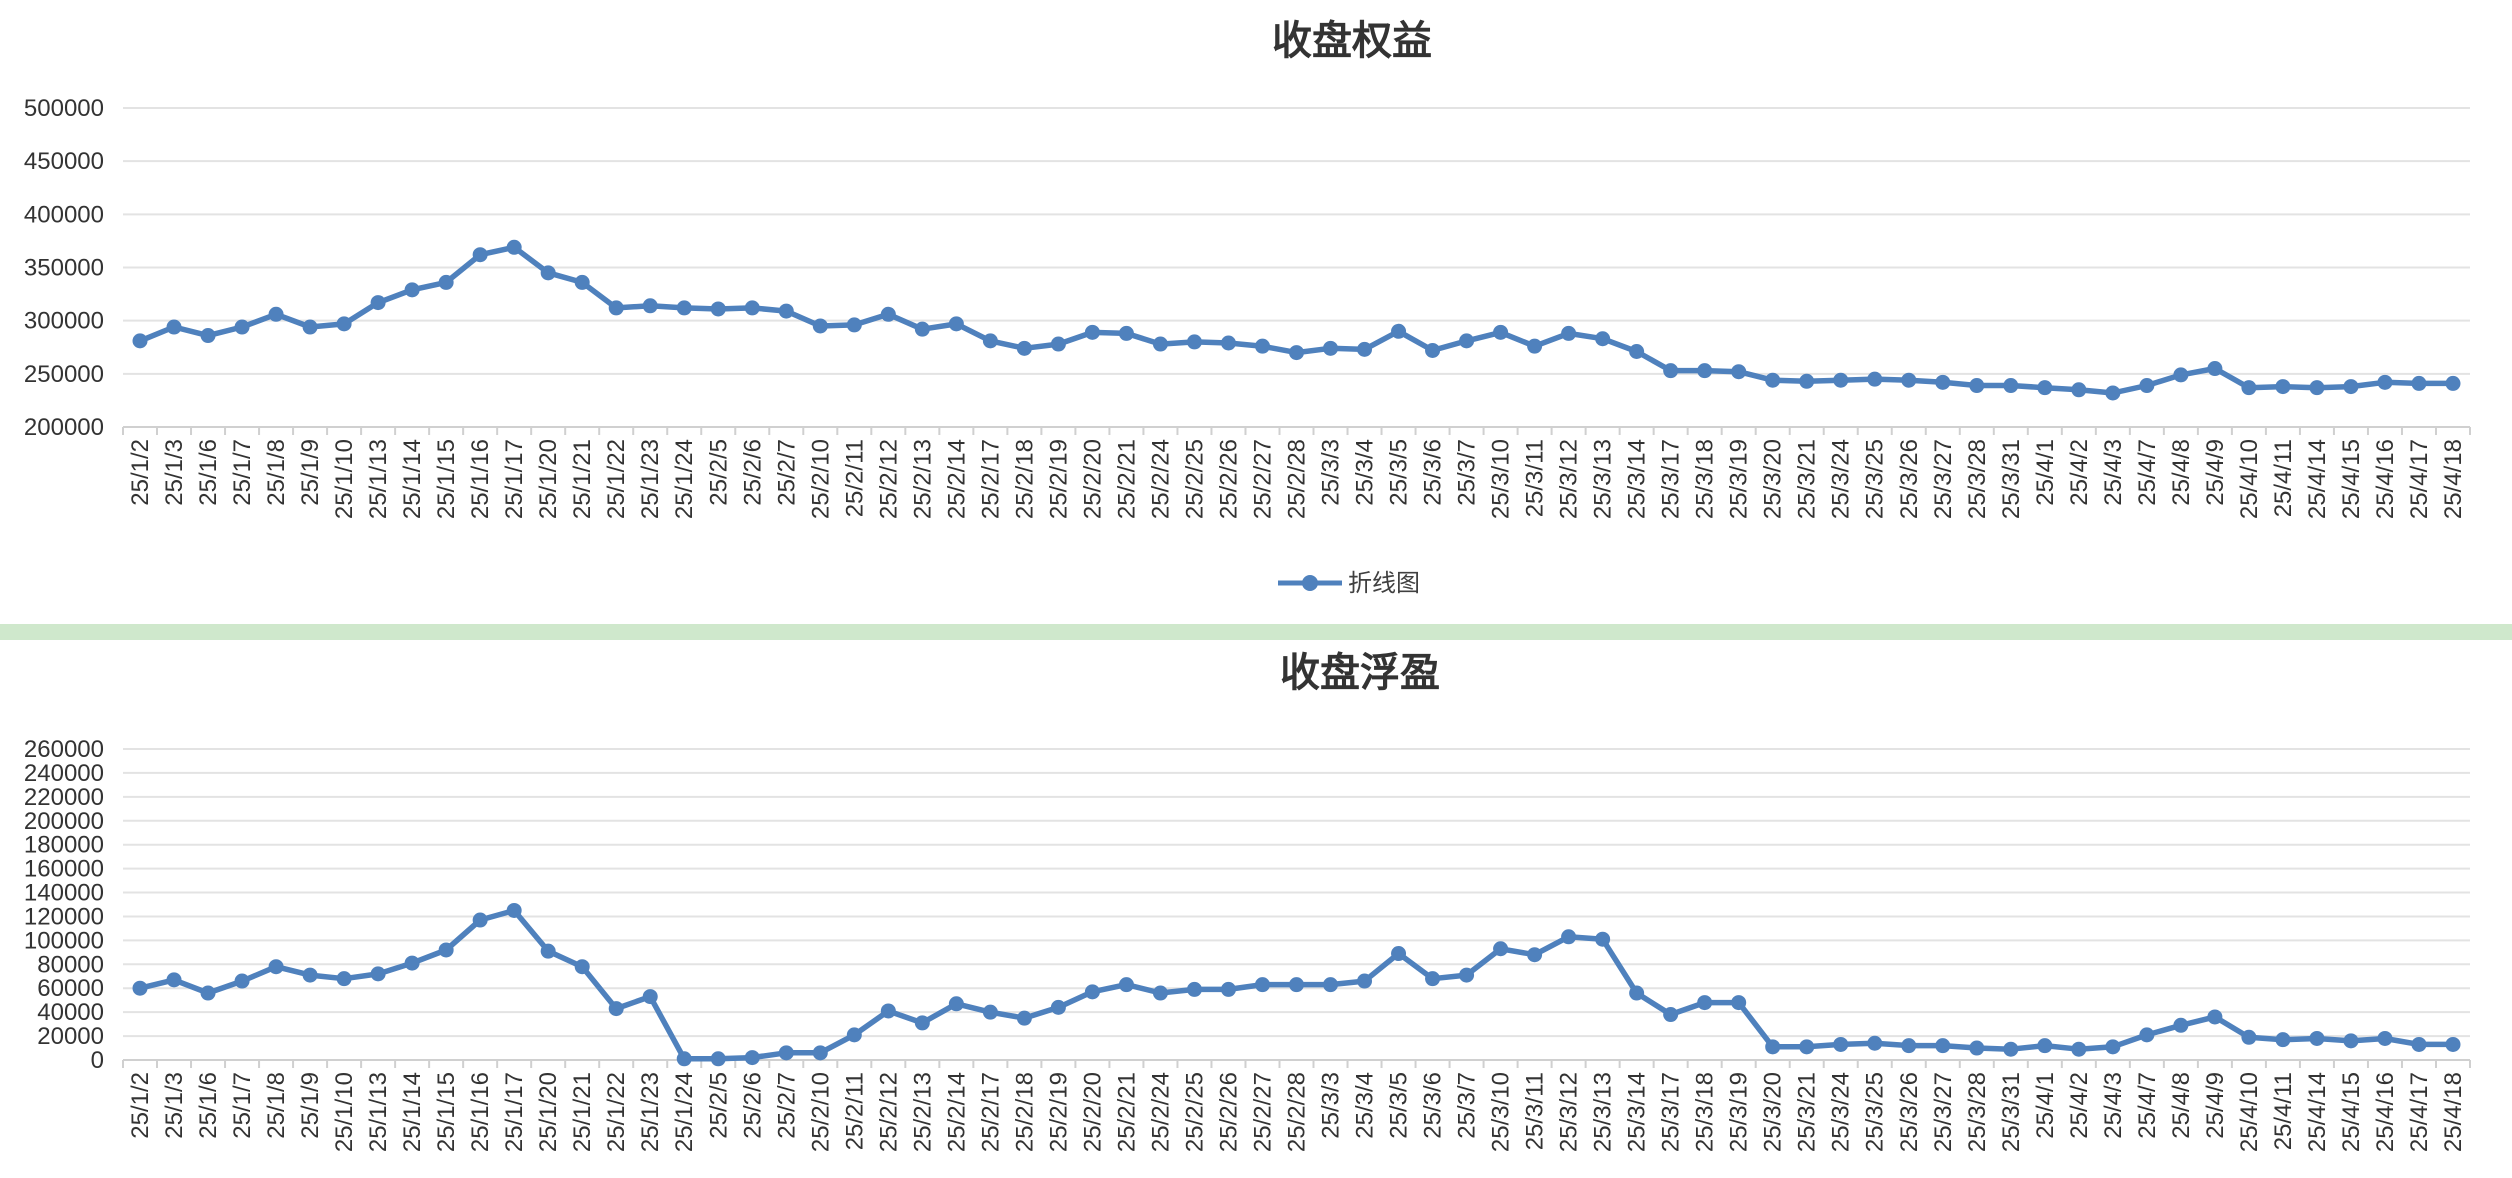  I want to click on x-tick-label: 25/1/7, so click(242, 472).